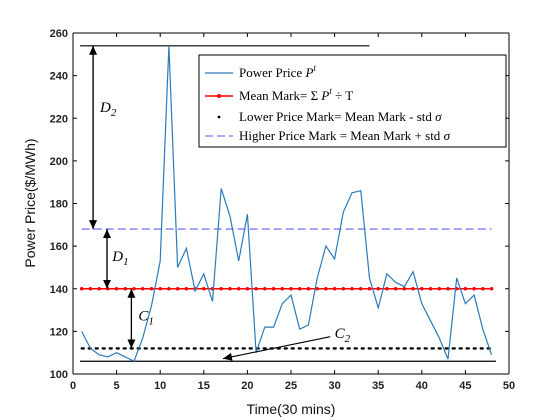 The width and height of the screenshot is (560, 420). Describe the element at coordinates (334, 386) in the screenshot. I see `x-tick-label: 30` at that location.